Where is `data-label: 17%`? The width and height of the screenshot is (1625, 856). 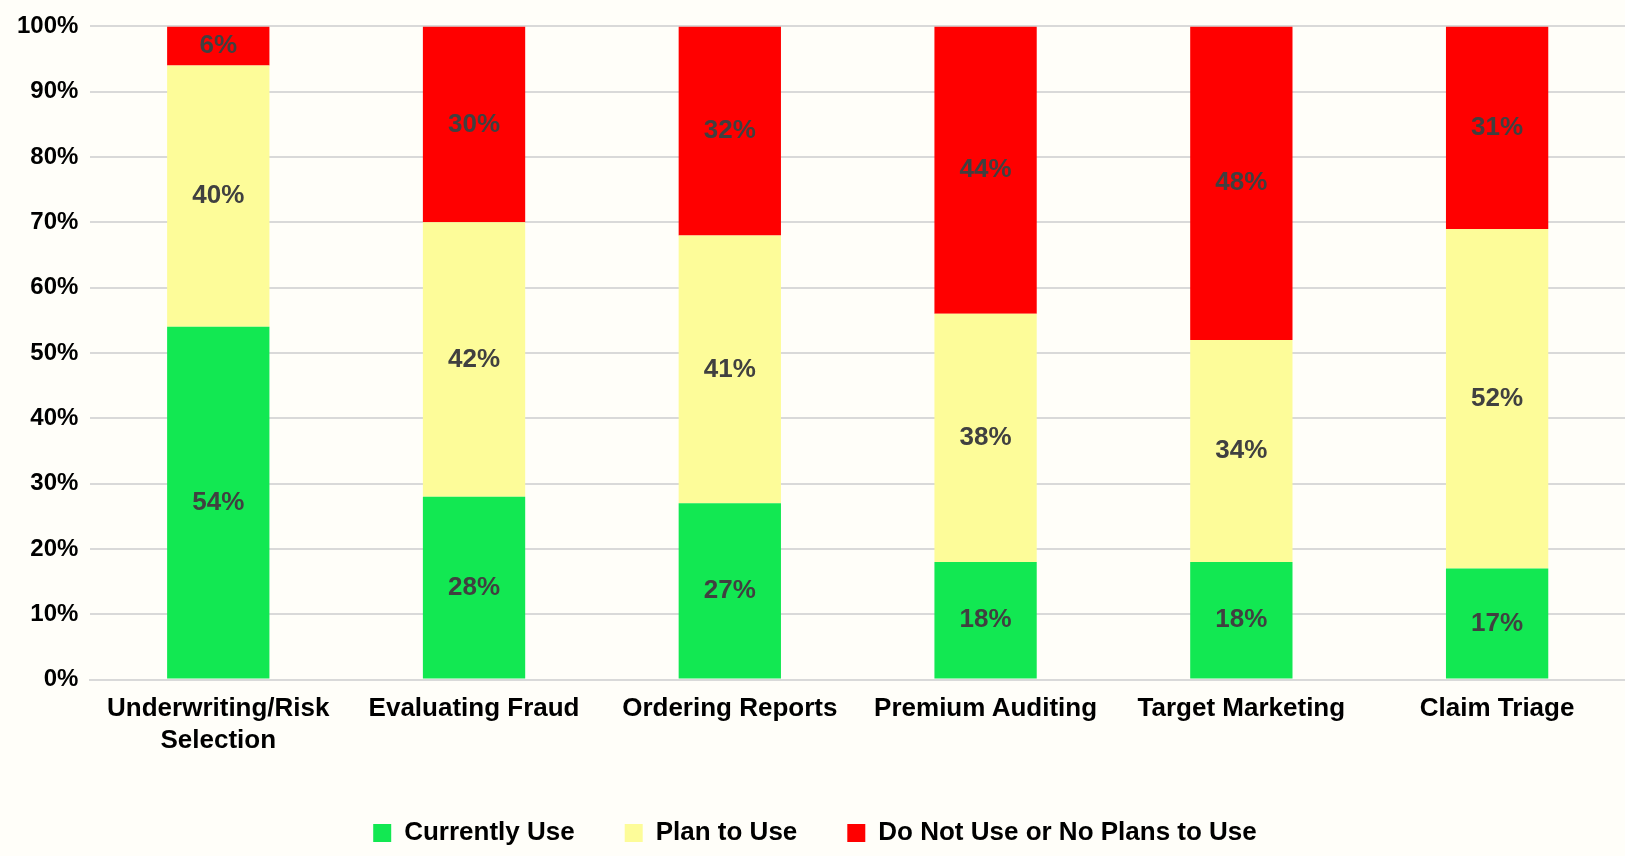 data-label: 17% is located at coordinates (1497, 621).